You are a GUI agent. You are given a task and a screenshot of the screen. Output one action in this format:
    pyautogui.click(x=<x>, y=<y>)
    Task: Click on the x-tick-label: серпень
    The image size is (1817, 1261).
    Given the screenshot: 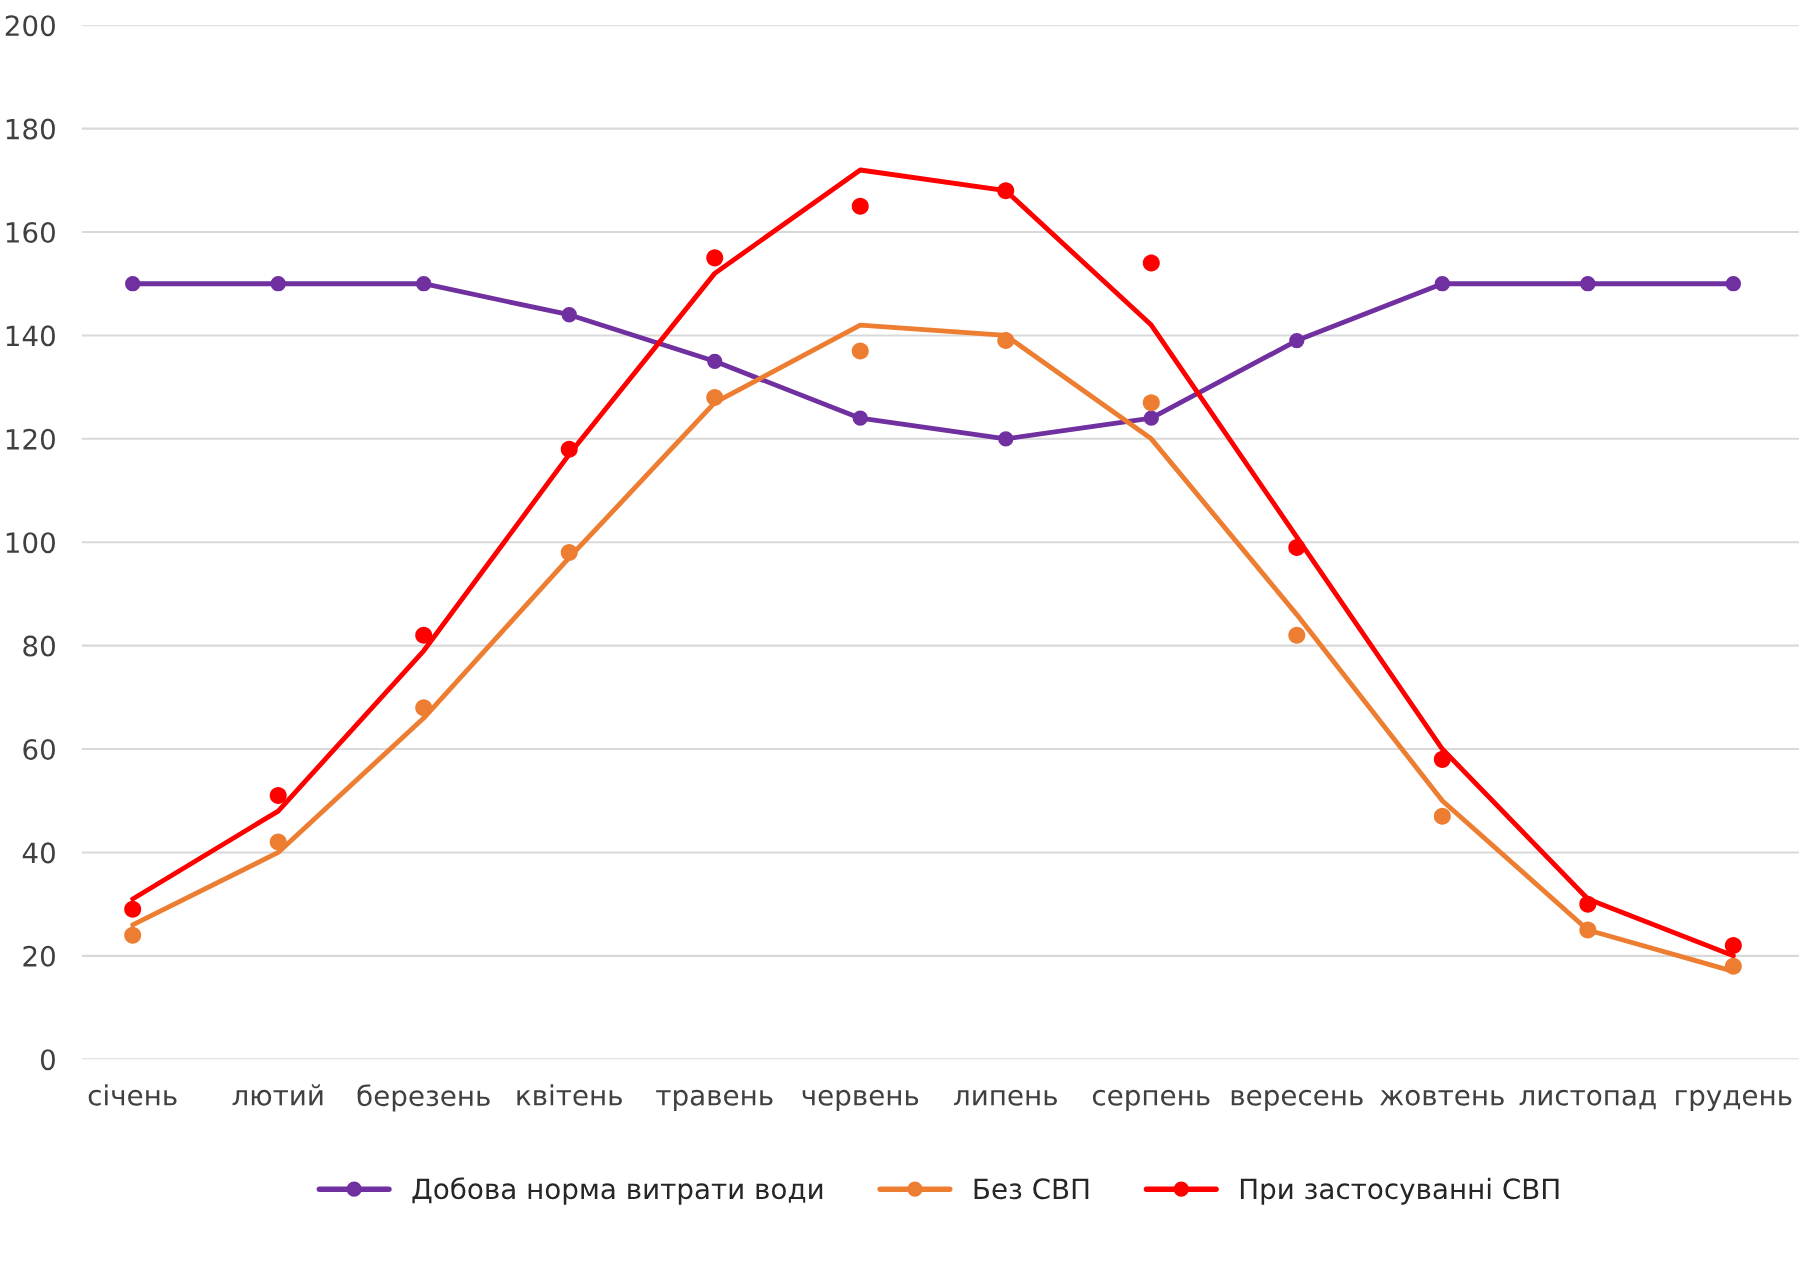 What is the action you would take?
    pyautogui.click(x=1151, y=1100)
    